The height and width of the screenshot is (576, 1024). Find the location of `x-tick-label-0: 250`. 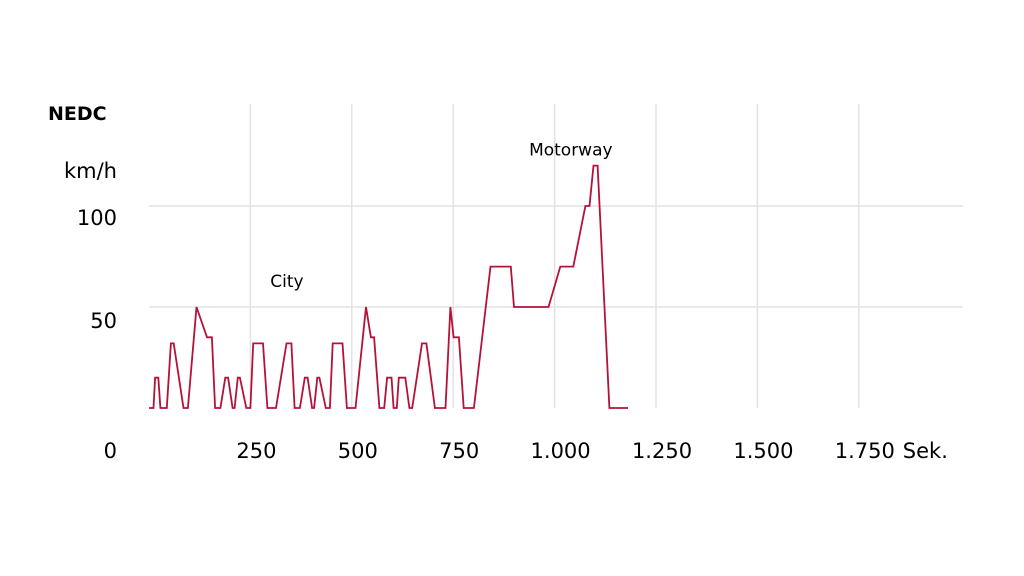

x-tick-label-0: 250 is located at coordinates (256, 451).